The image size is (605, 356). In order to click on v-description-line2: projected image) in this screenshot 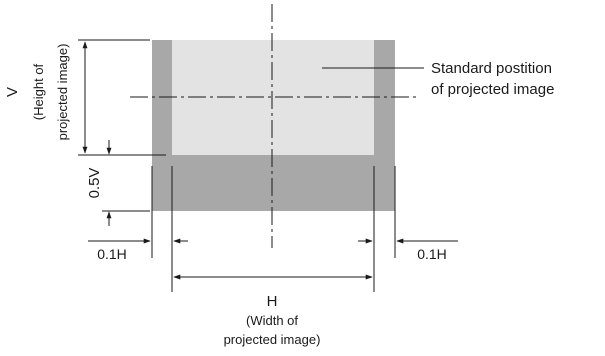, I will do `click(62, 92)`.